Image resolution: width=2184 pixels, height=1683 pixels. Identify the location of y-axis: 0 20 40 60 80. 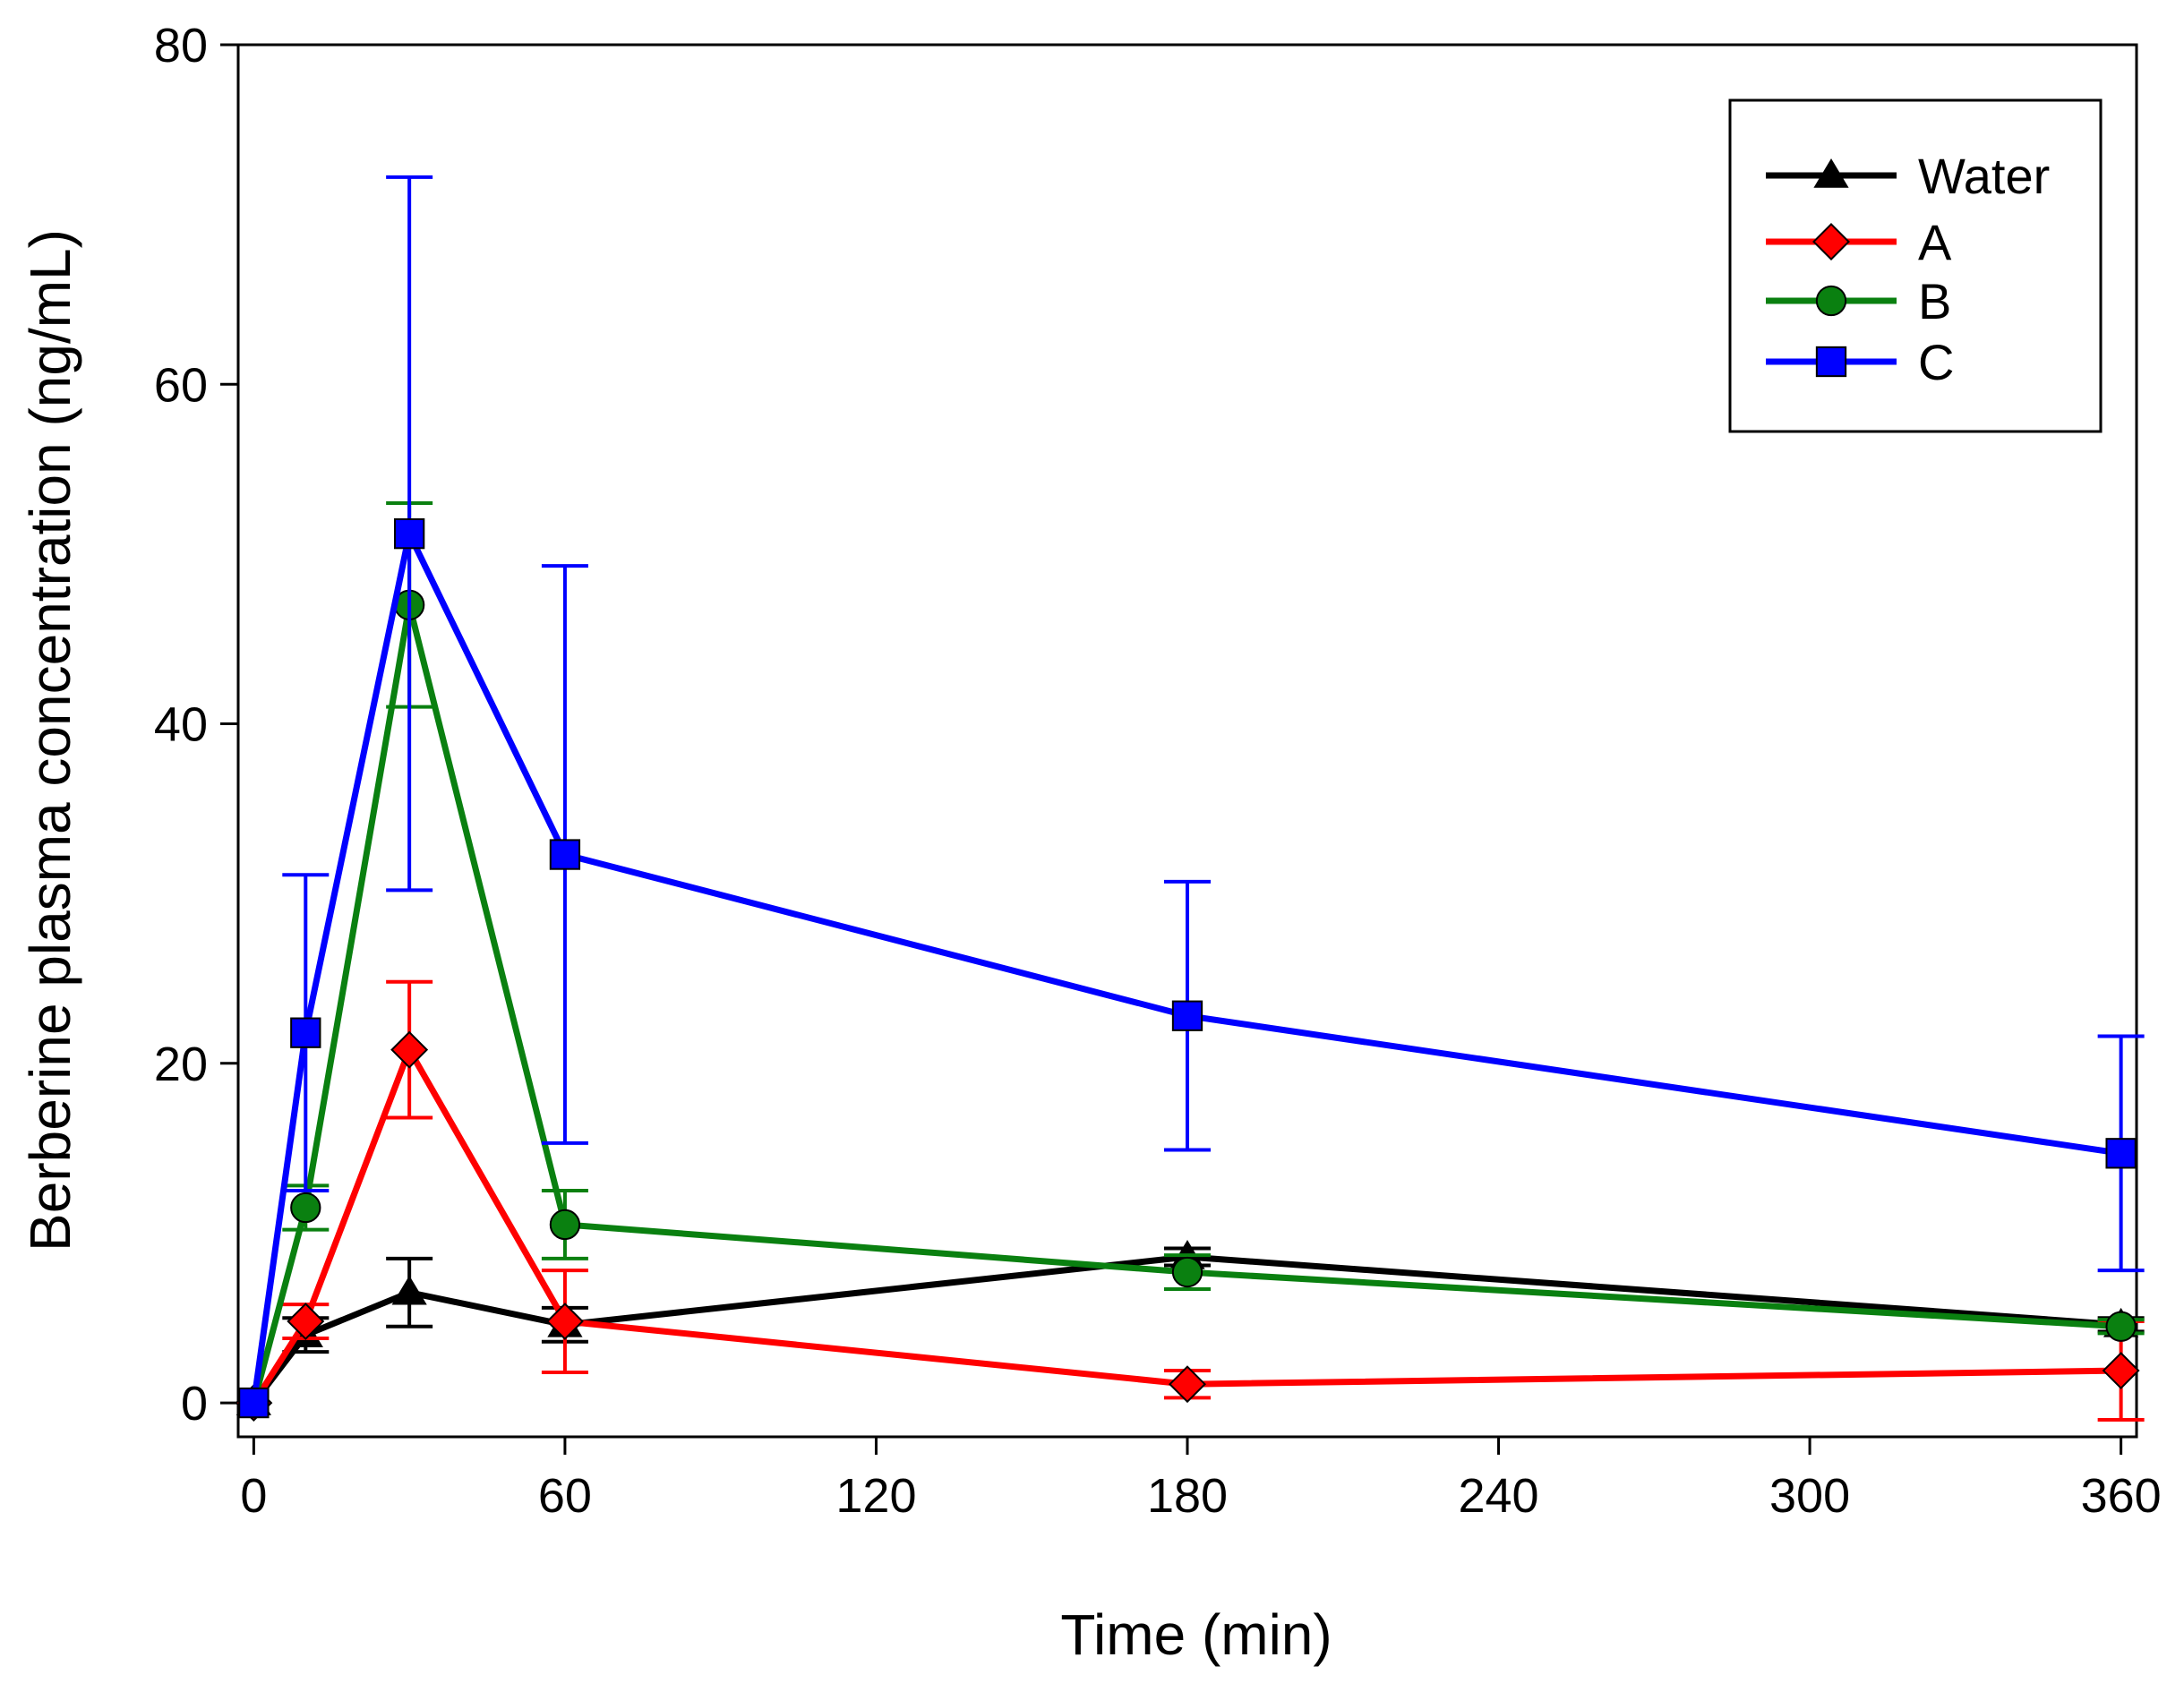
(196, 725).